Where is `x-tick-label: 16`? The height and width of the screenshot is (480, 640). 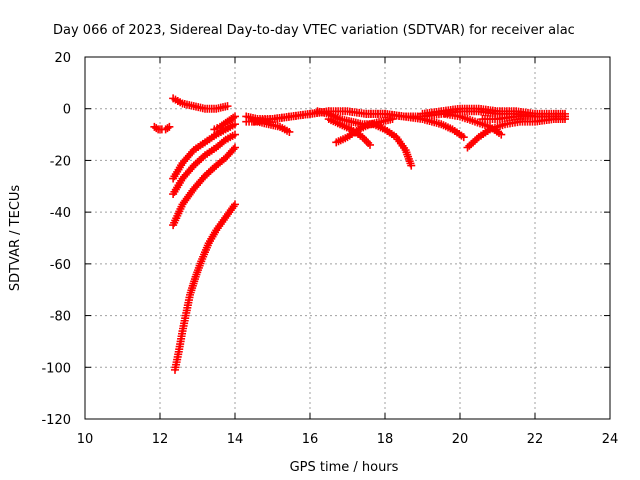 x-tick-label: 16 is located at coordinates (310, 439).